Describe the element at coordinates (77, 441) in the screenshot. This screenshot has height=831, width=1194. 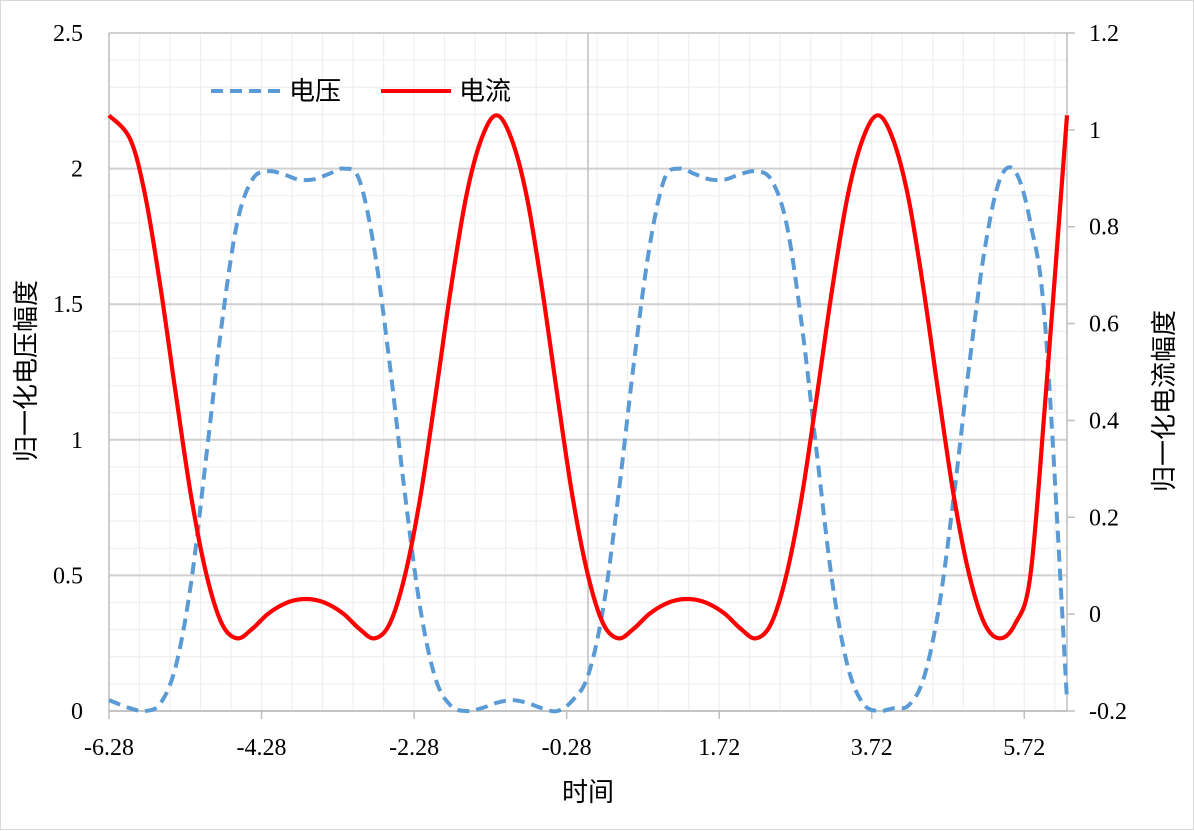
I see `y-tick-label: 1` at that location.